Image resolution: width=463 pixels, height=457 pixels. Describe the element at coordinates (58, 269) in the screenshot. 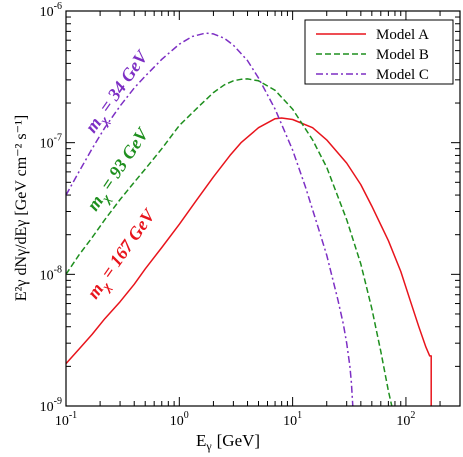

I see `y-tick-label-exp: -8` at that location.